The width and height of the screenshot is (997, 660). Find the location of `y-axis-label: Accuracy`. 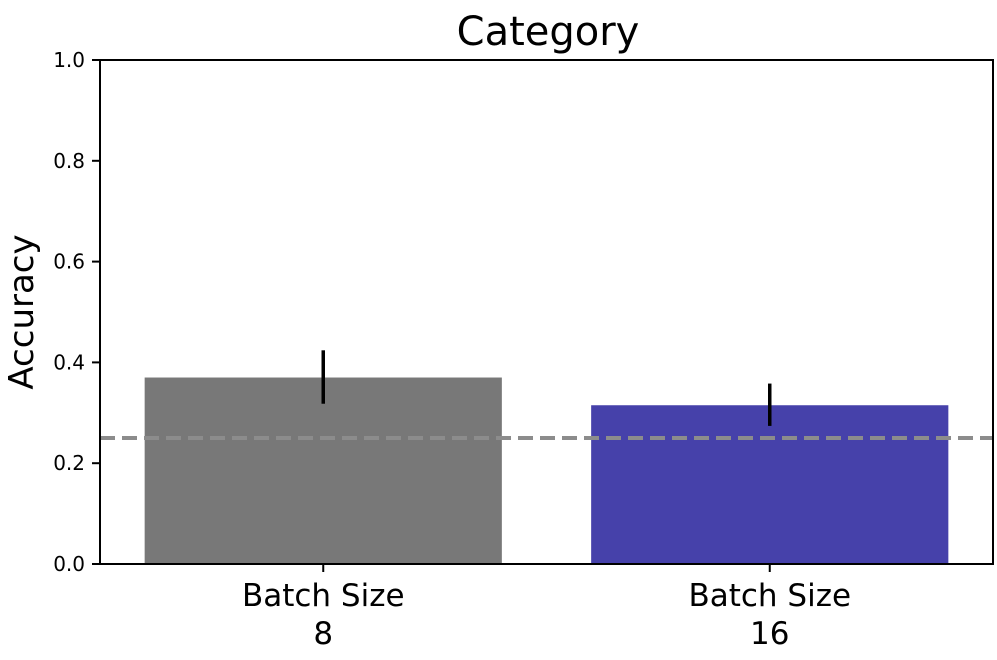

y-axis-label: Accuracy is located at coordinates (22, 311).